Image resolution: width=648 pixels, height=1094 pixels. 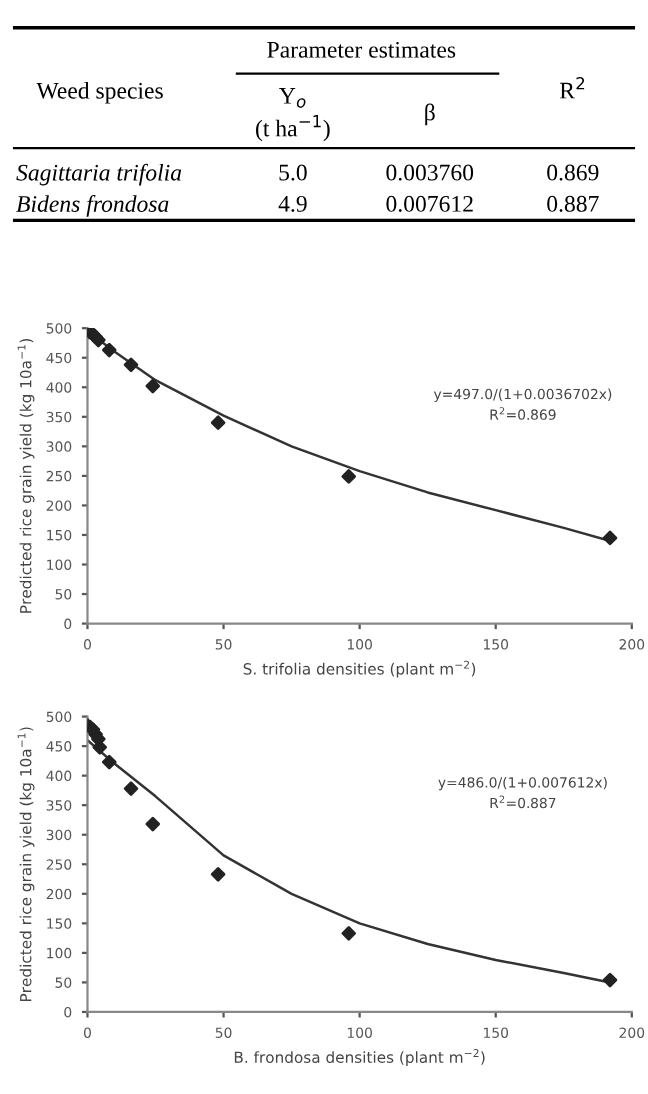 I want to click on text: 4.9, so click(x=292, y=203).